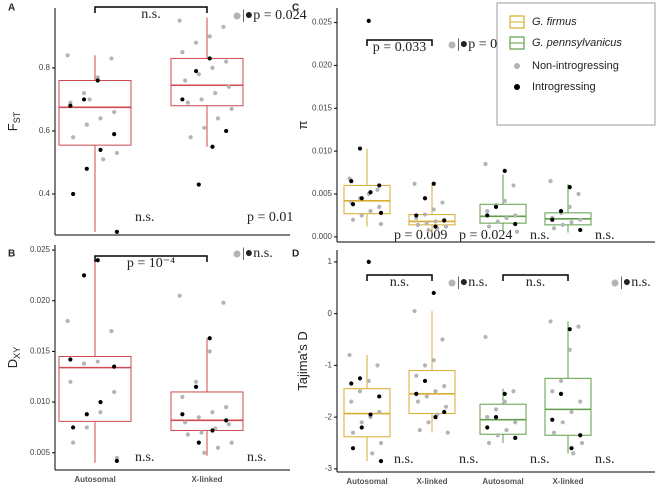  I want to click on y-tick-label: -3, so click(329, 468).